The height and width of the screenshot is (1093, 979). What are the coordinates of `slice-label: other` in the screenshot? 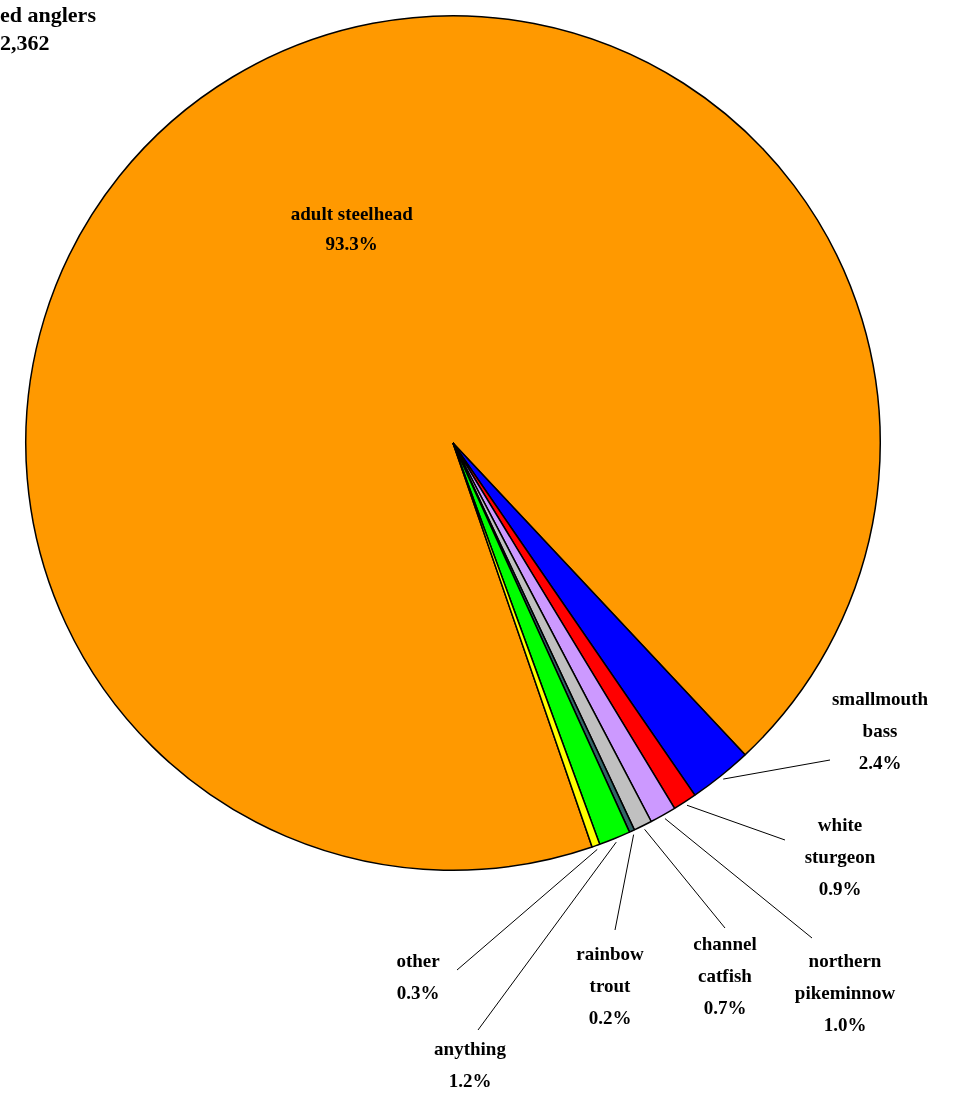 It's located at (418, 960).